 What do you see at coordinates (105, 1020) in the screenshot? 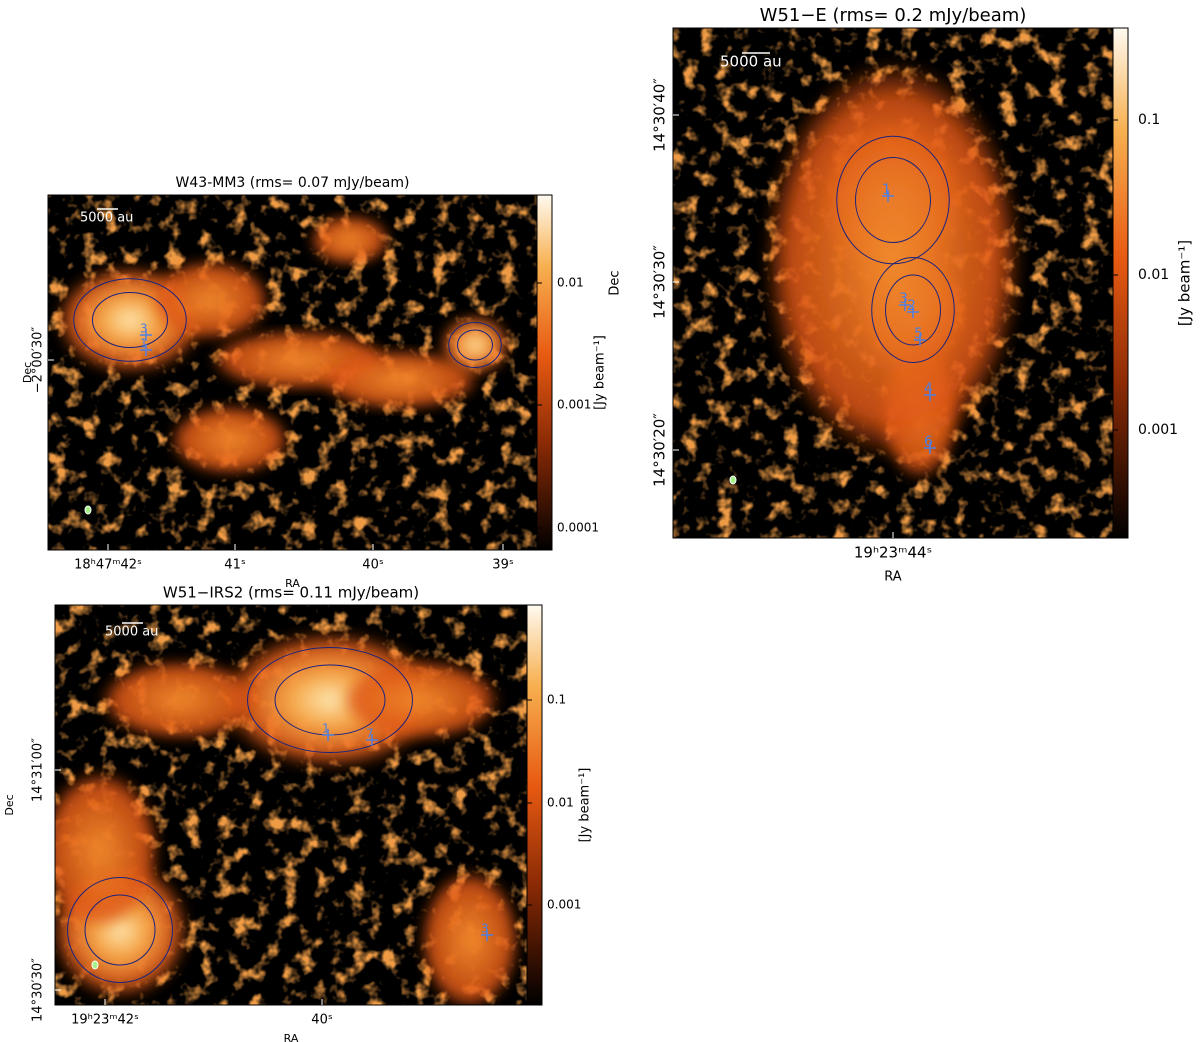
I see `x-tick-label: 19ʰ23ᵐ42ˢ` at bounding box center [105, 1020].